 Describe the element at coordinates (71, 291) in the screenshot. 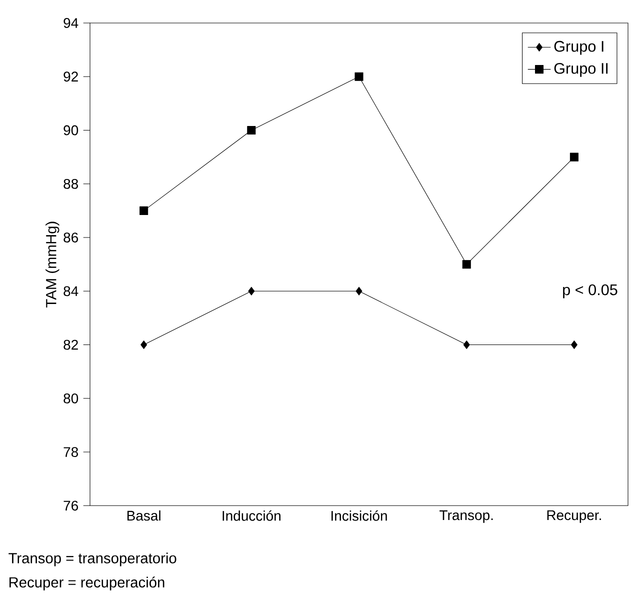

I see `y-tick-label: 84` at that location.